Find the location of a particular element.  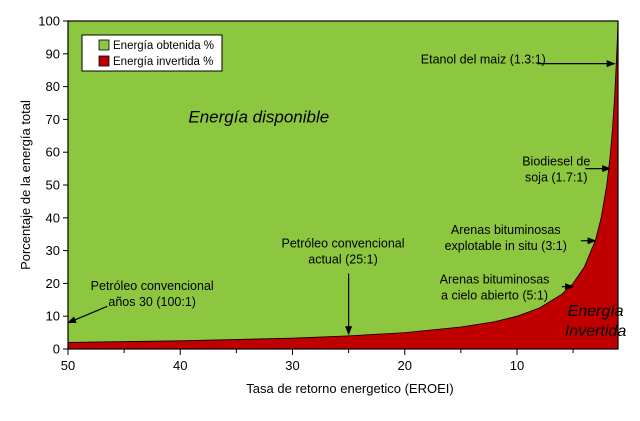

y-tick-label: 0 is located at coordinates (56, 349).